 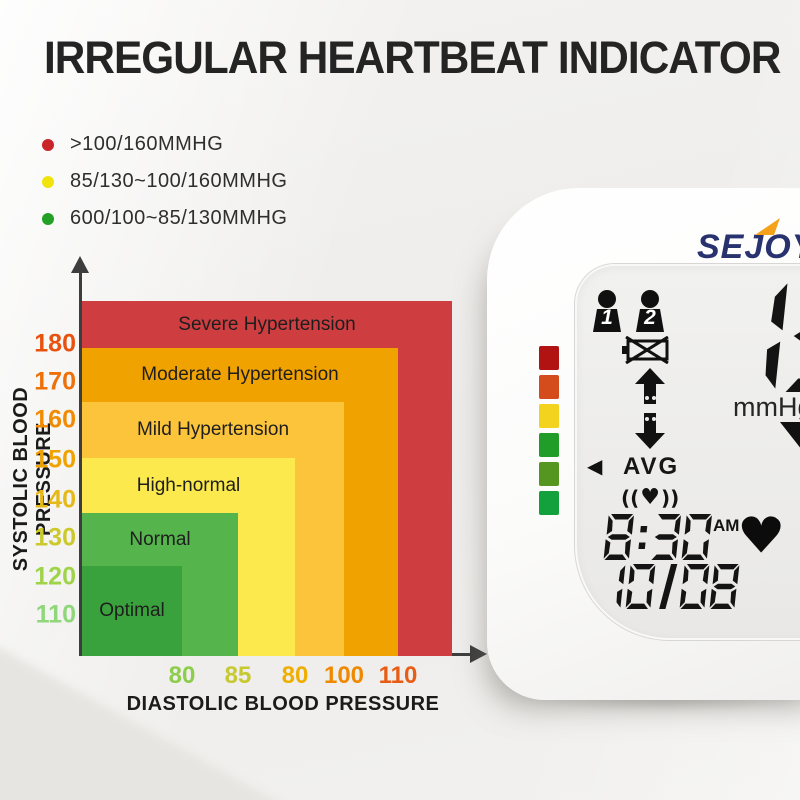 What do you see at coordinates (412, 57) in the screenshot?
I see `page-title: IRREGULAR HEARTBEAT INDICATOR` at bounding box center [412, 57].